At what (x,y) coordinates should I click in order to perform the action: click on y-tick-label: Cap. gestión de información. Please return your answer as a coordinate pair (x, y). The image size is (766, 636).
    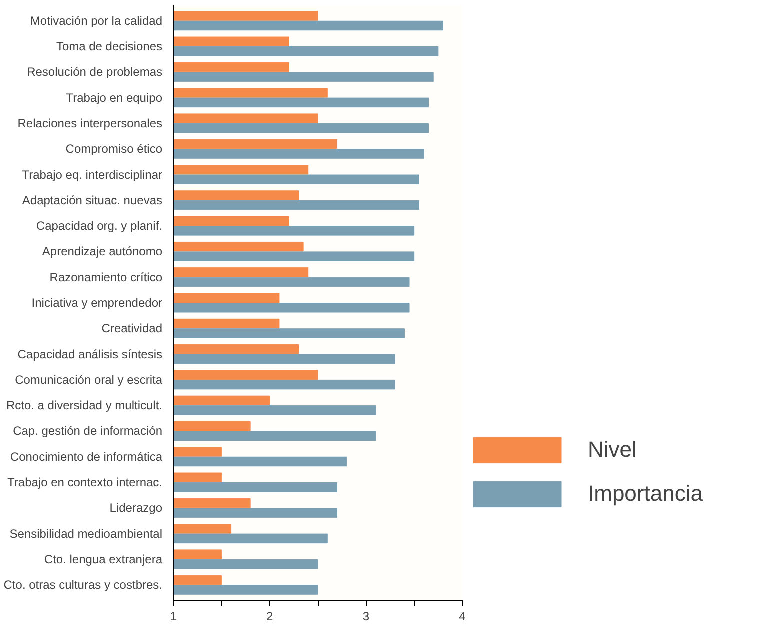
    Looking at the image, I should click on (87, 431).